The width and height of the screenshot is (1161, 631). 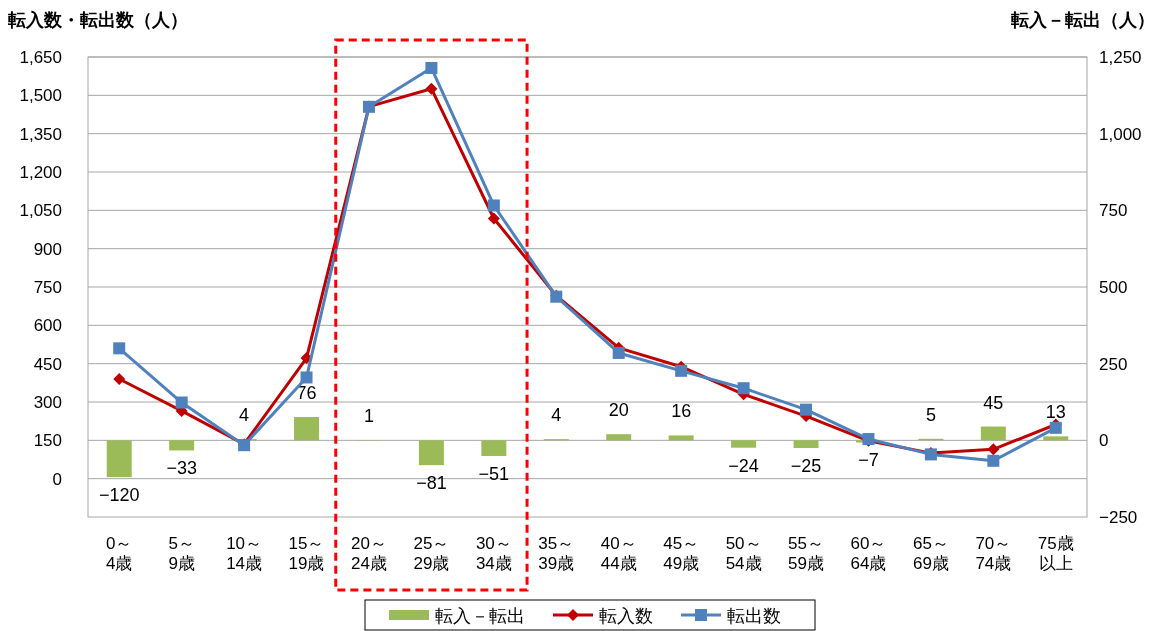 What do you see at coordinates (754, 616) in the screenshot?
I see `legend-label: 転出数` at bounding box center [754, 616].